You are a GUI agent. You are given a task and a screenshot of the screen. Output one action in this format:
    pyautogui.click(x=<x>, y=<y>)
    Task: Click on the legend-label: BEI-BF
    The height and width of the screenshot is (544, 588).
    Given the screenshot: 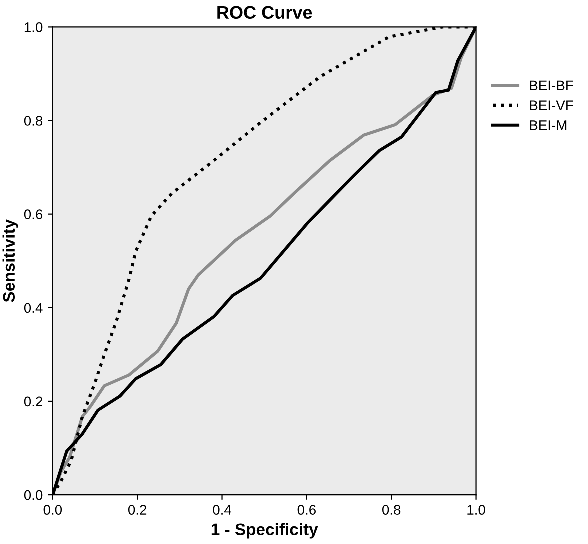 What is the action you would take?
    pyautogui.click(x=552, y=85)
    